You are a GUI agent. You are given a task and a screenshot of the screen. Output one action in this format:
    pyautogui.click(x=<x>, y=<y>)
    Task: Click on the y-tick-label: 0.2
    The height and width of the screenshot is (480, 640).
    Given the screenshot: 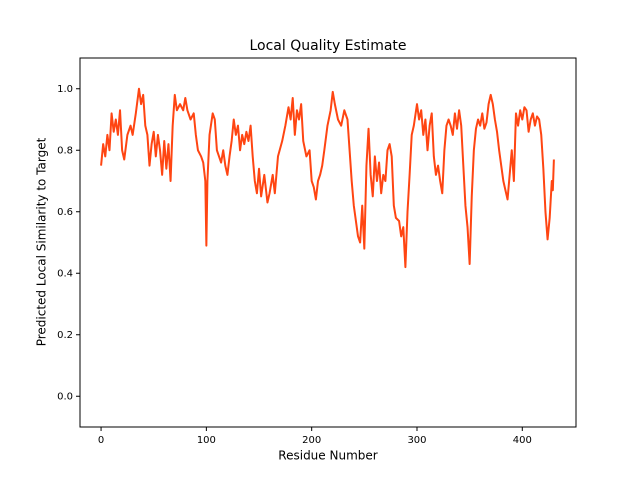 What is the action you would take?
    pyautogui.click(x=65, y=335)
    